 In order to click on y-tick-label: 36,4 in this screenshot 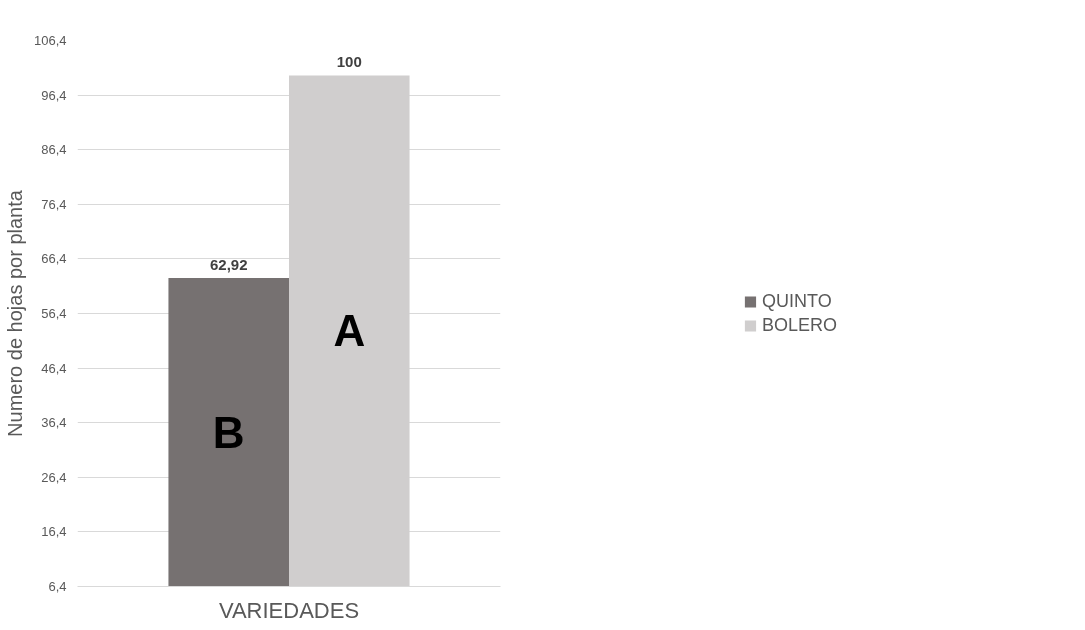, I will do `click(54, 423)`.